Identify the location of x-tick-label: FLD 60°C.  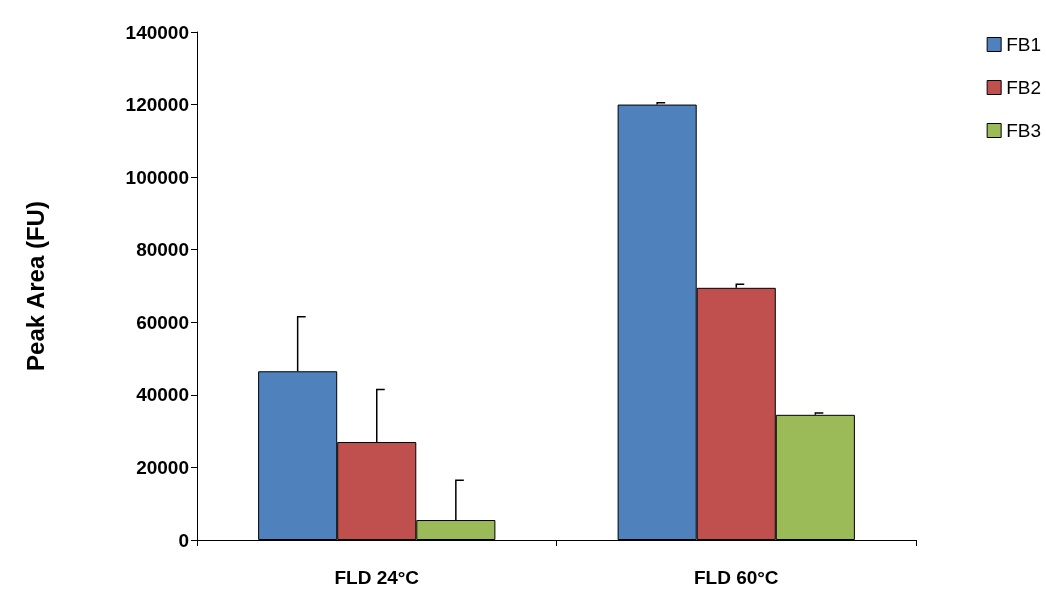
(736, 577).